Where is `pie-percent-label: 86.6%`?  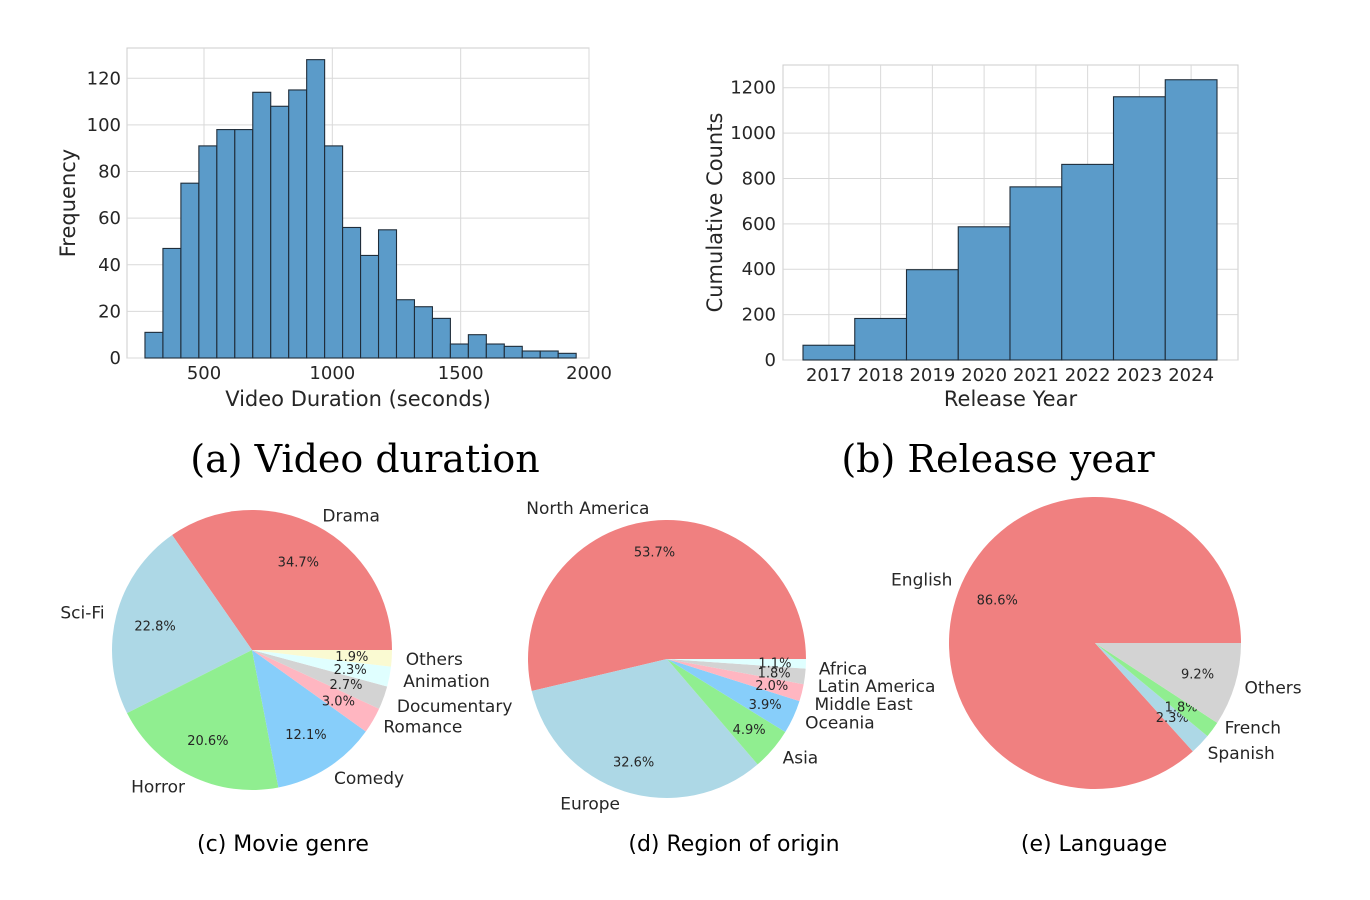
pie-percent-label: 86.6% is located at coordinates (997, 601).